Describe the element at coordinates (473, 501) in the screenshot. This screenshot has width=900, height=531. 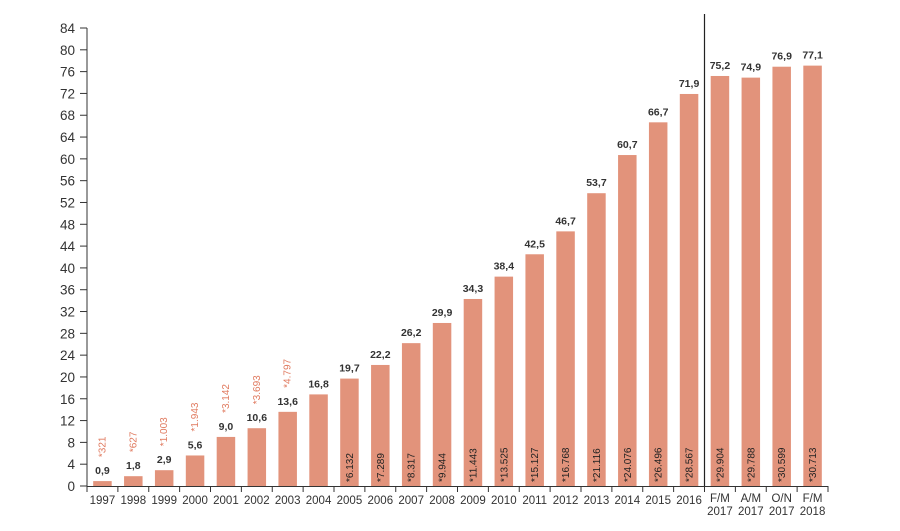
I see `x-tick-label: 2009` at that location.